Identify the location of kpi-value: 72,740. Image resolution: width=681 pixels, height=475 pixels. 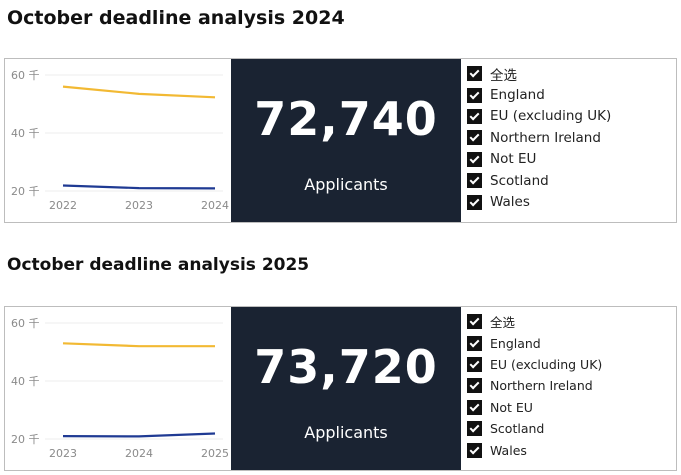
(346, 119).